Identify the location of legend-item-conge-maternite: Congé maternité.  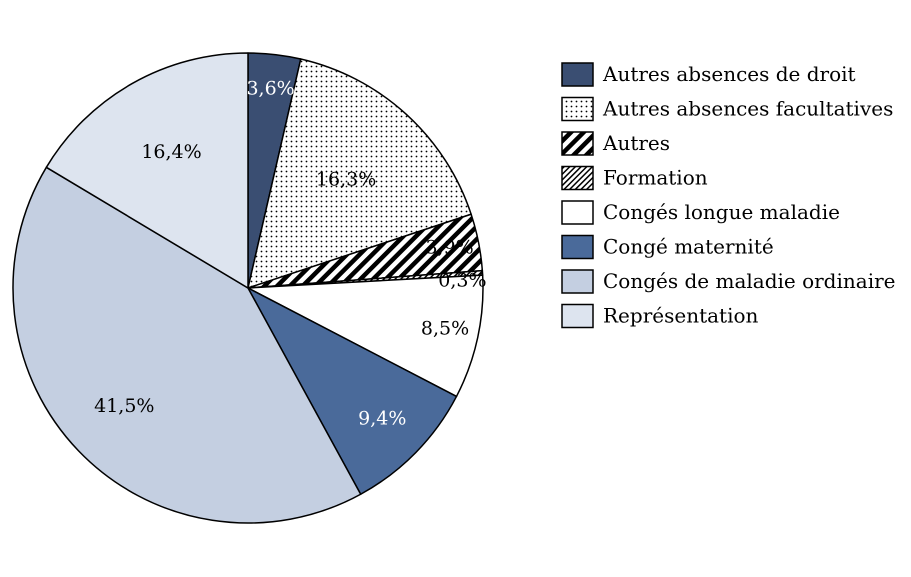
(667, 247).